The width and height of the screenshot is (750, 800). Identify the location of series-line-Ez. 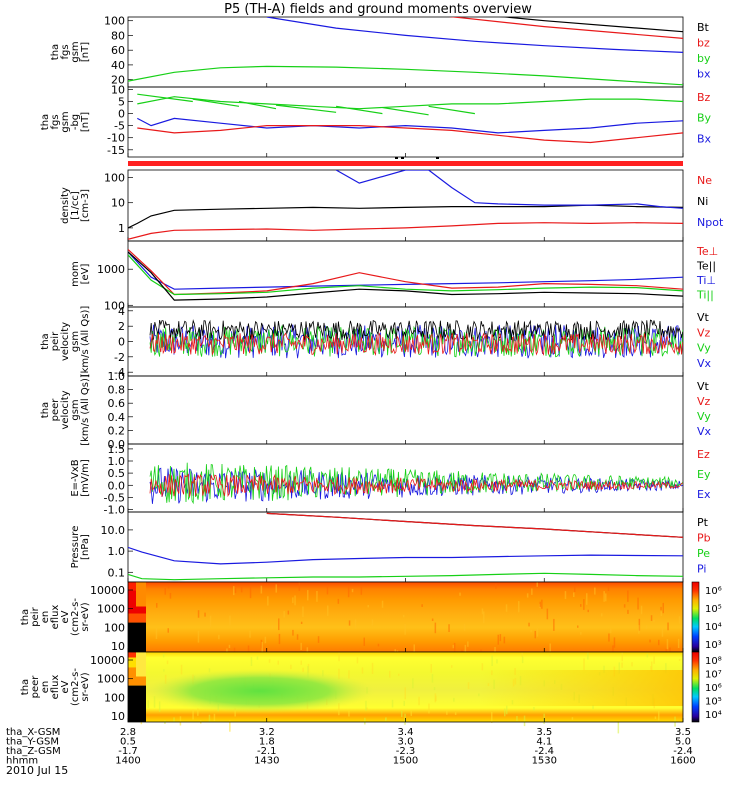
(416, 485).